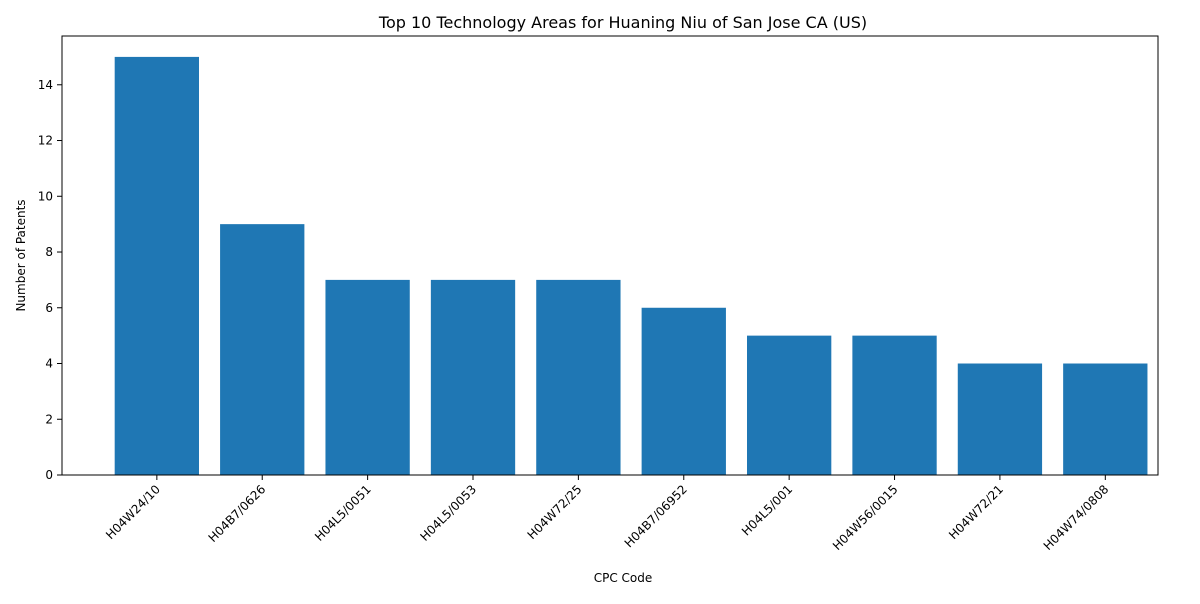 This screenshot has width=1200, height=604. I want to click on x-tick-label: H04W74/0808, so click(1076, 517).